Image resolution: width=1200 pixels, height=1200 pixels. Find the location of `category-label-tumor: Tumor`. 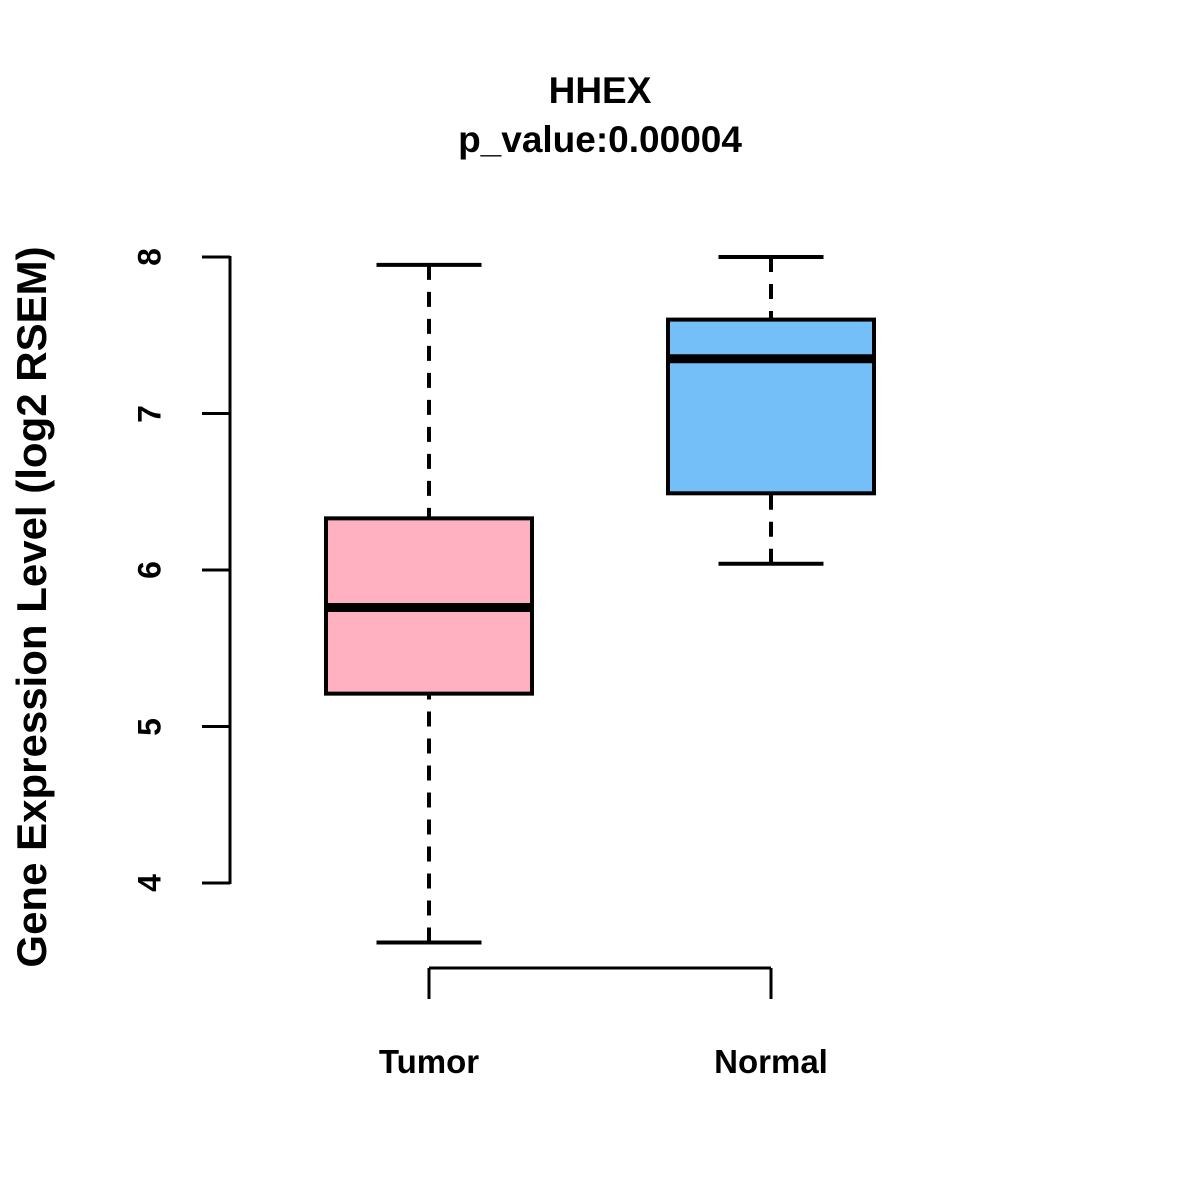

category-label-tumor: Tumor is located at coordinates (429, 1061).